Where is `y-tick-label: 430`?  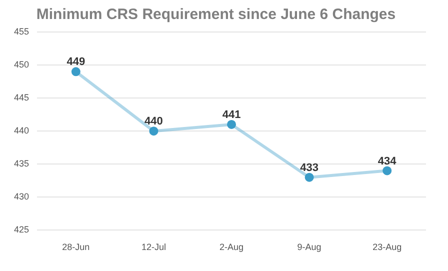 y-tick-label: 430 is located at coordinates (22, 197).